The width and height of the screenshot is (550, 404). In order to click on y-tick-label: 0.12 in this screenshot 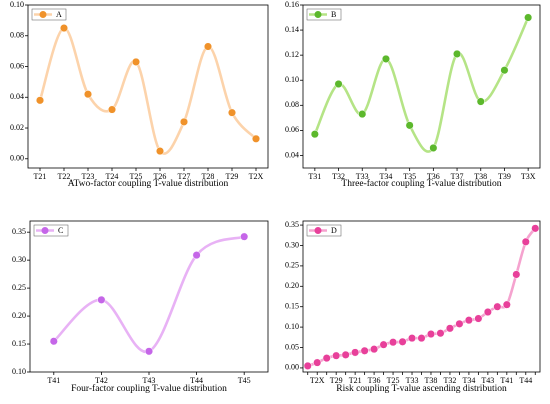, I will do `click(292, 54)`.